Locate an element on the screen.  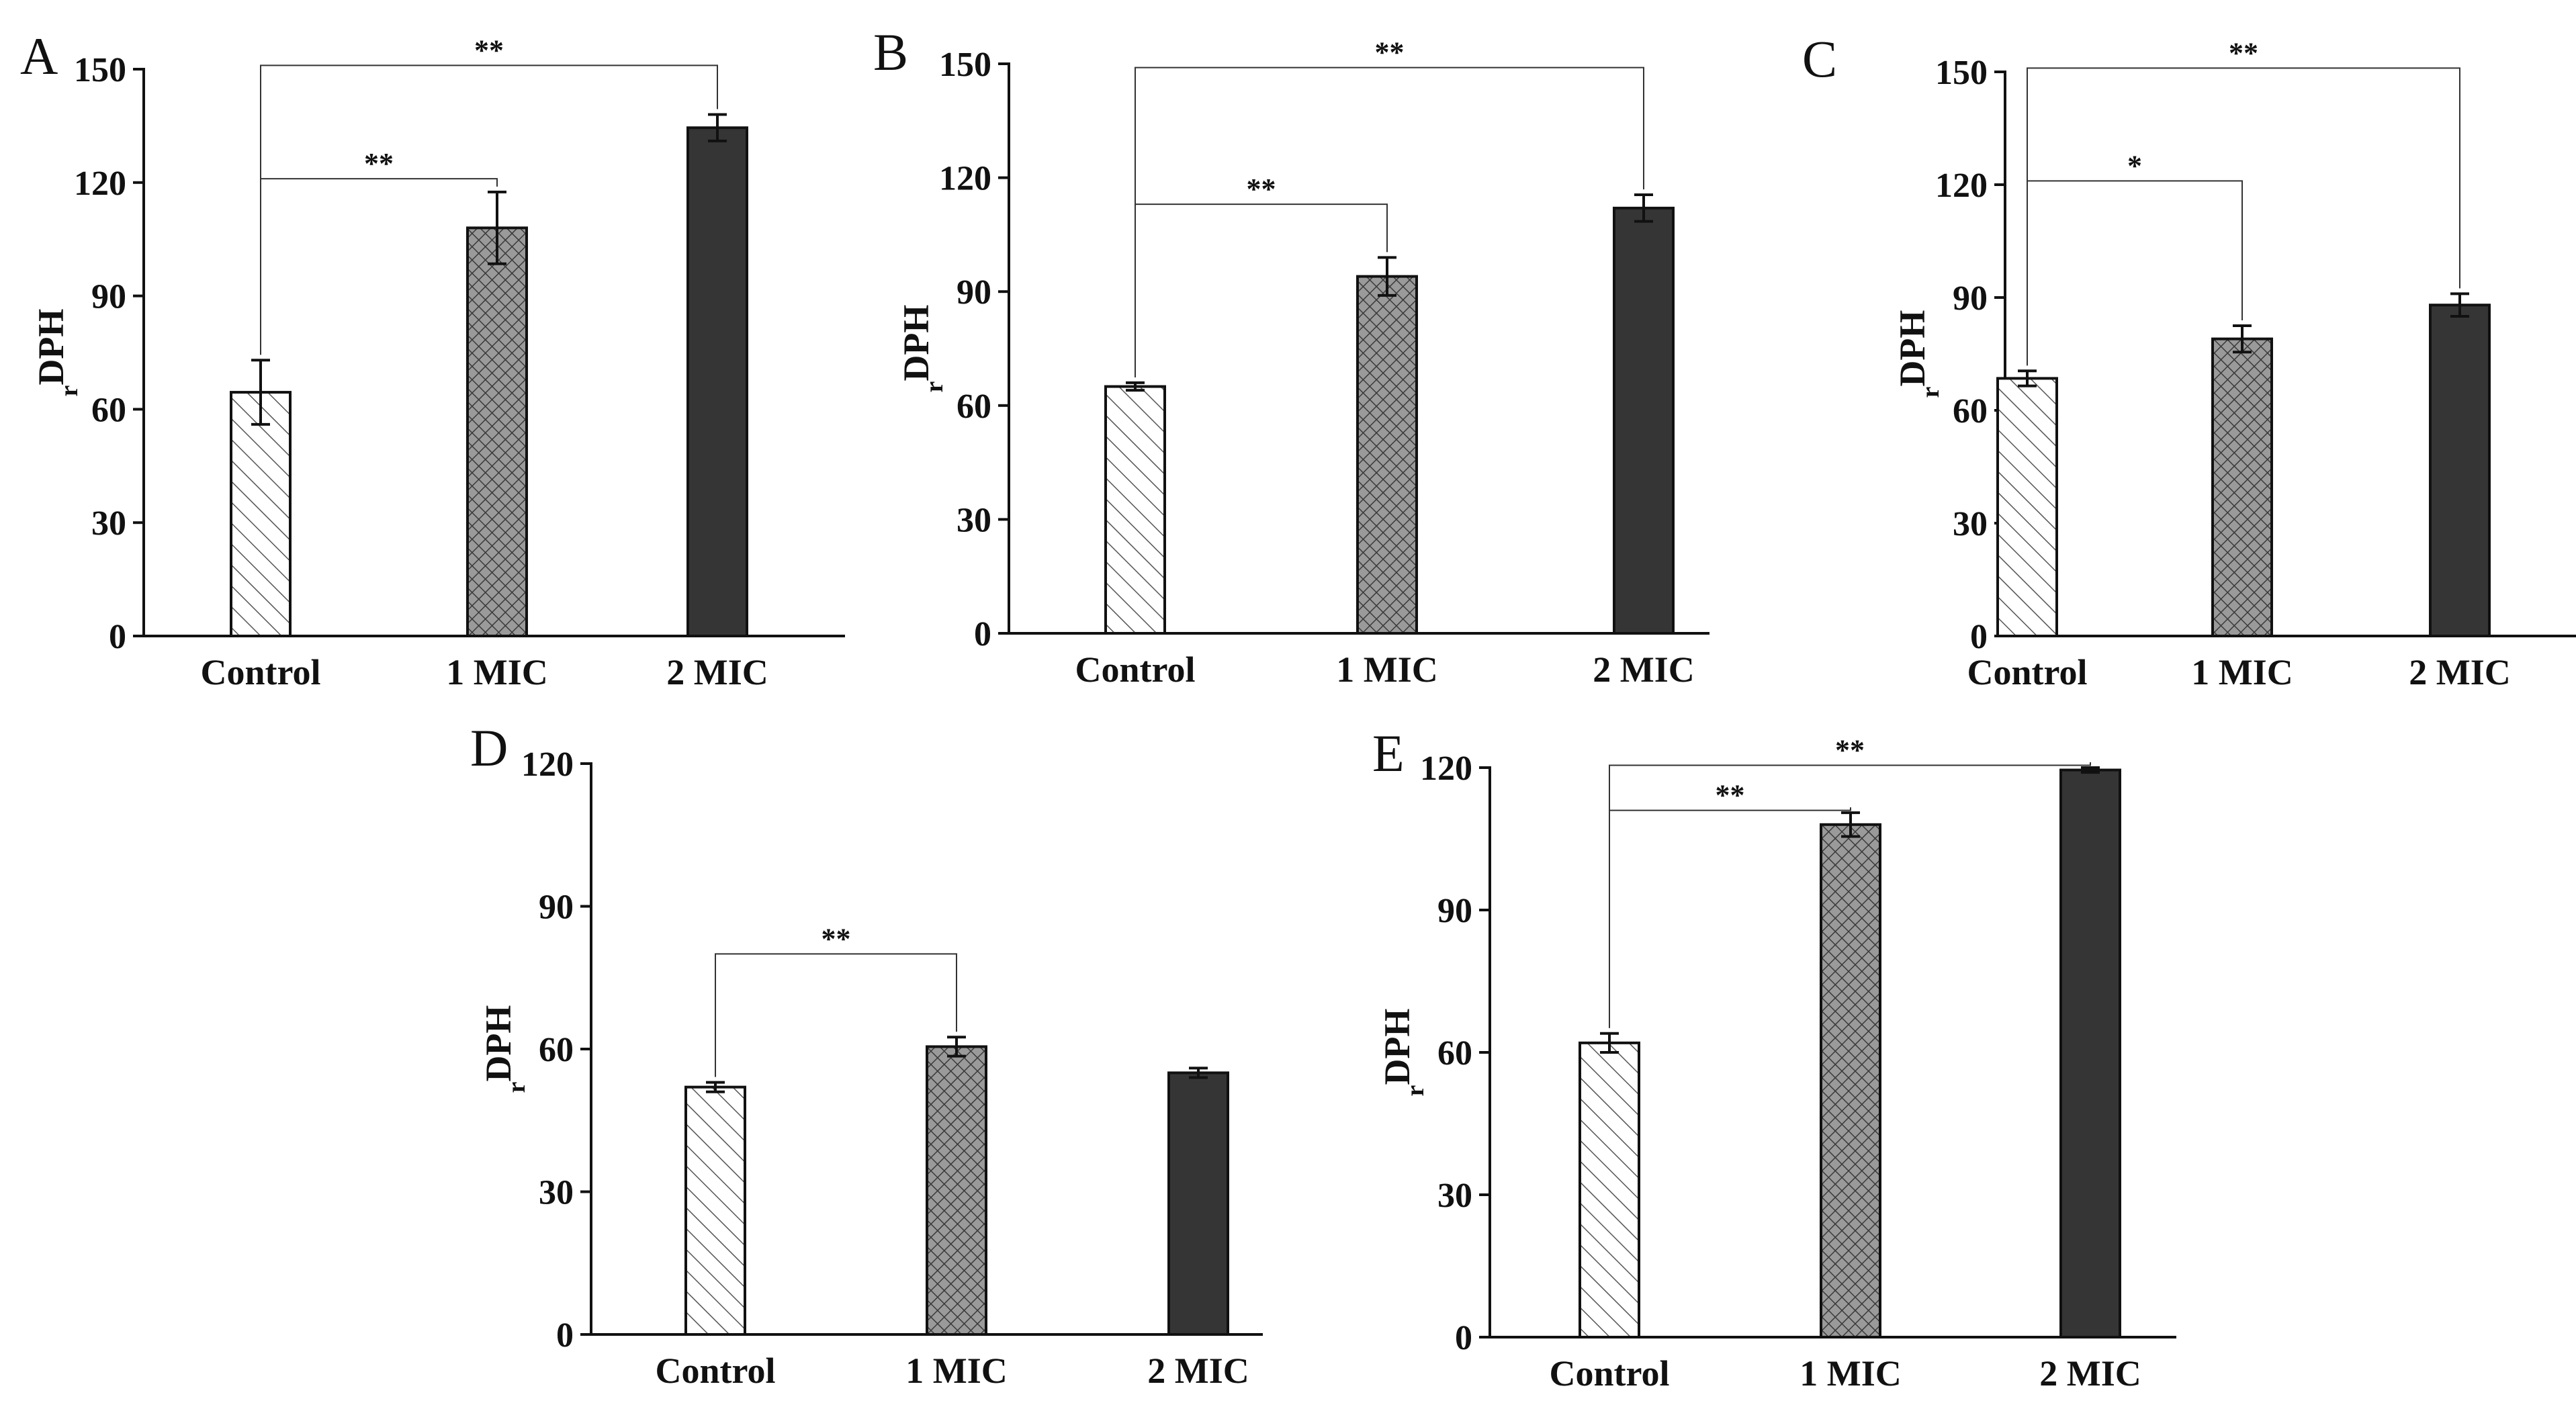
panel-letter: D is located at coordinates (489, 748).